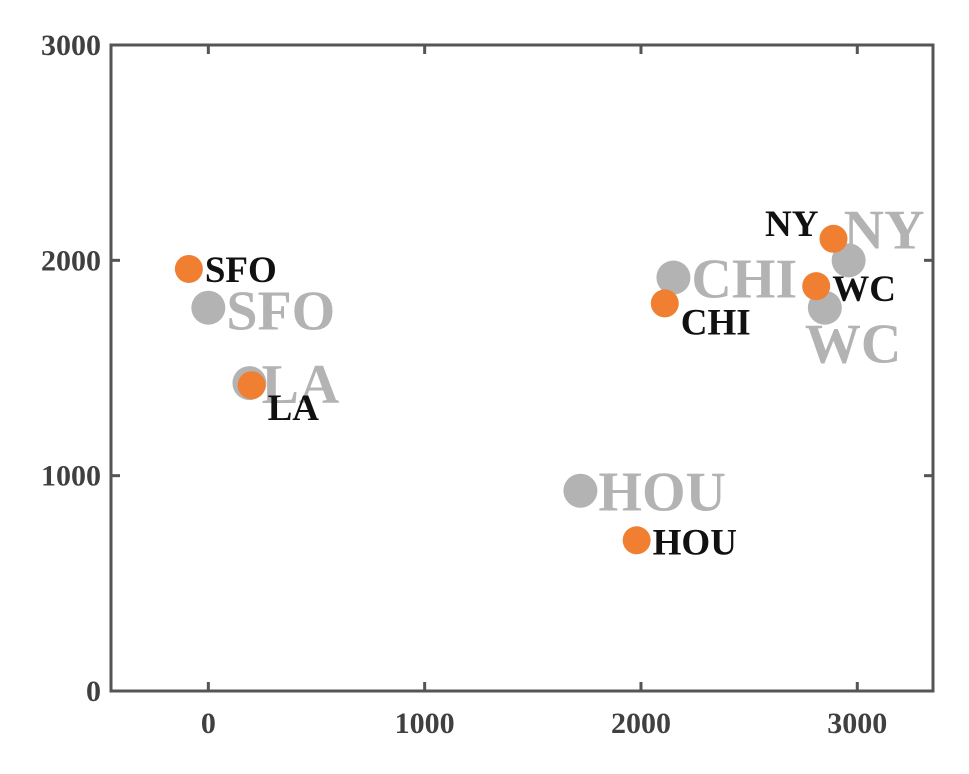  What do you see at coordinates (792, 224) in the screenshot?
I see `orange-label-ny: NY` at bounding box center [792, 224].